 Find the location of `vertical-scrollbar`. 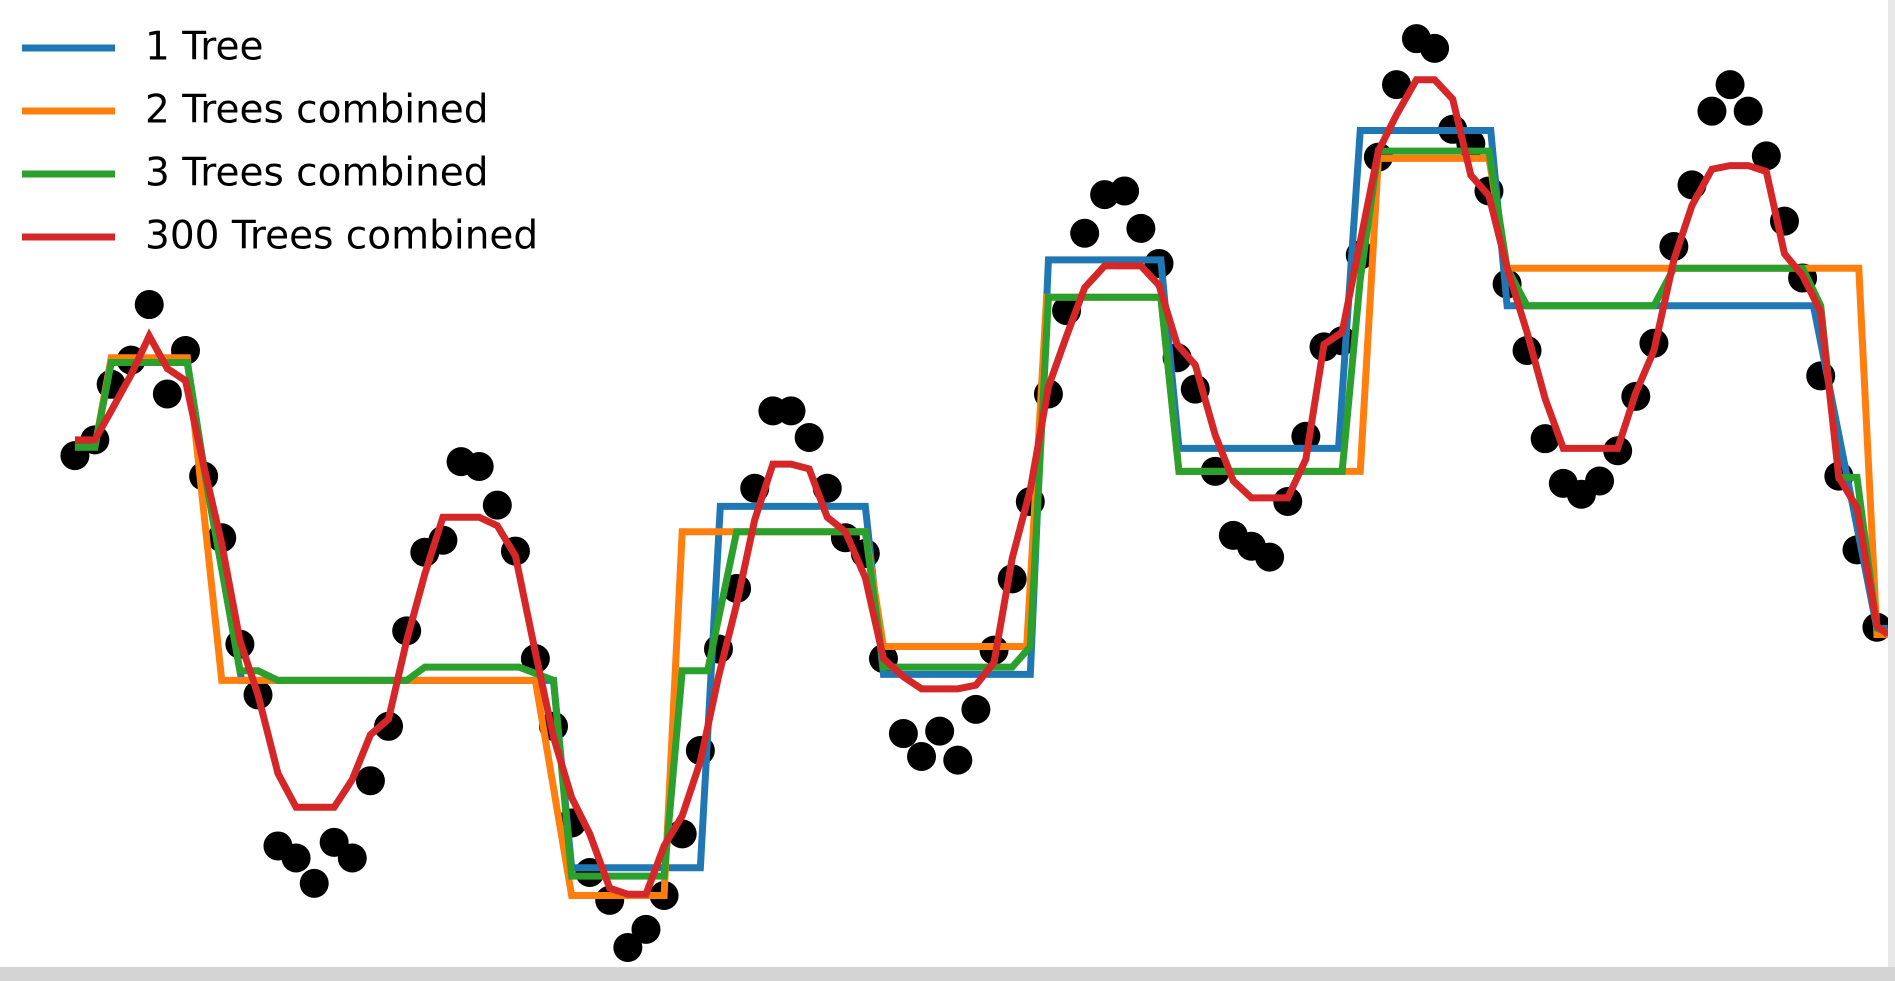

vertical-scrollbar is located at coordinates (1891, 483).